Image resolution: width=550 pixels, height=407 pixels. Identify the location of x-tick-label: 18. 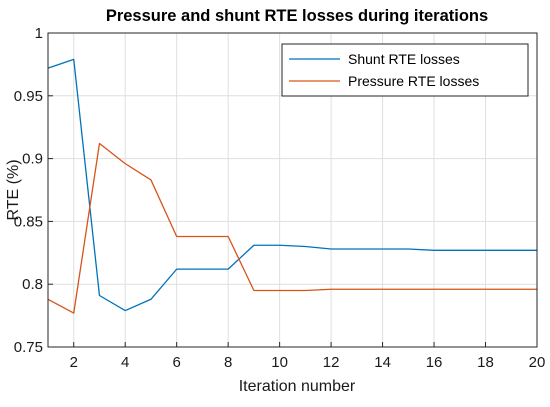
(485, 362).